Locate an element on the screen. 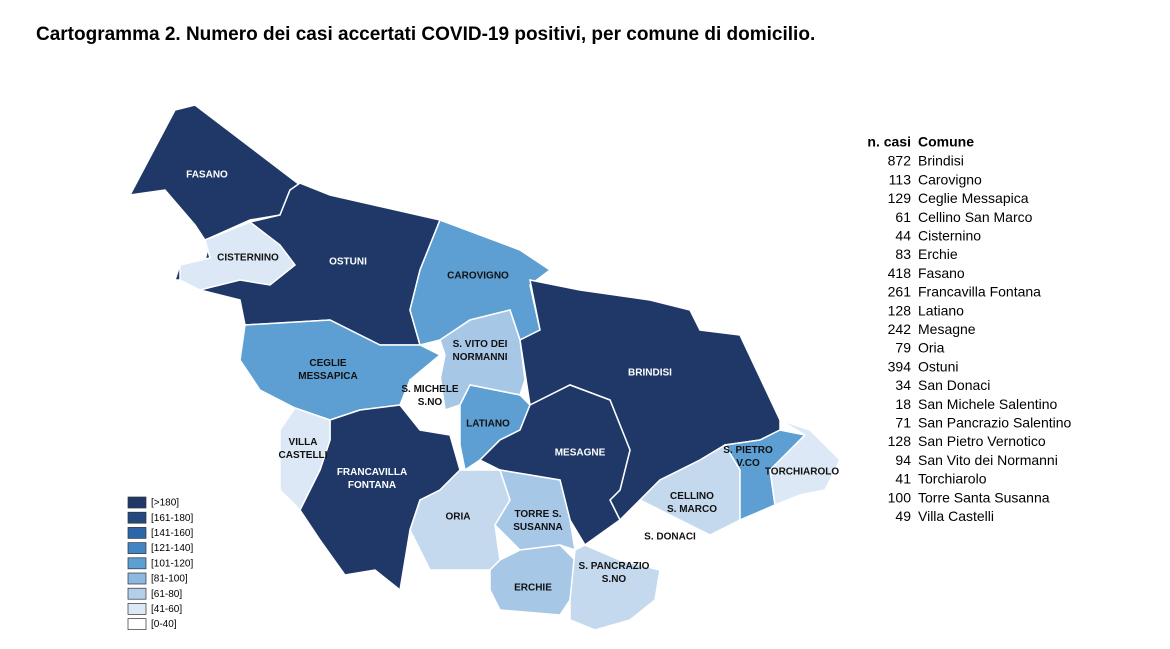 This screenshot has height=649, width=1170. municipality: Torre Santa Susanna is located at coordinates (984, 497).